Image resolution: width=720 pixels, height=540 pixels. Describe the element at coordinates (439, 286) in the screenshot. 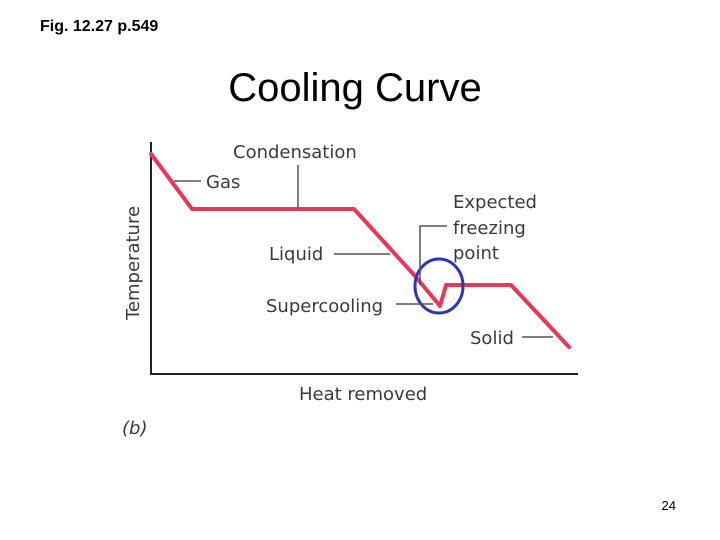

I see `supercooling-highlight-circle` at that location.